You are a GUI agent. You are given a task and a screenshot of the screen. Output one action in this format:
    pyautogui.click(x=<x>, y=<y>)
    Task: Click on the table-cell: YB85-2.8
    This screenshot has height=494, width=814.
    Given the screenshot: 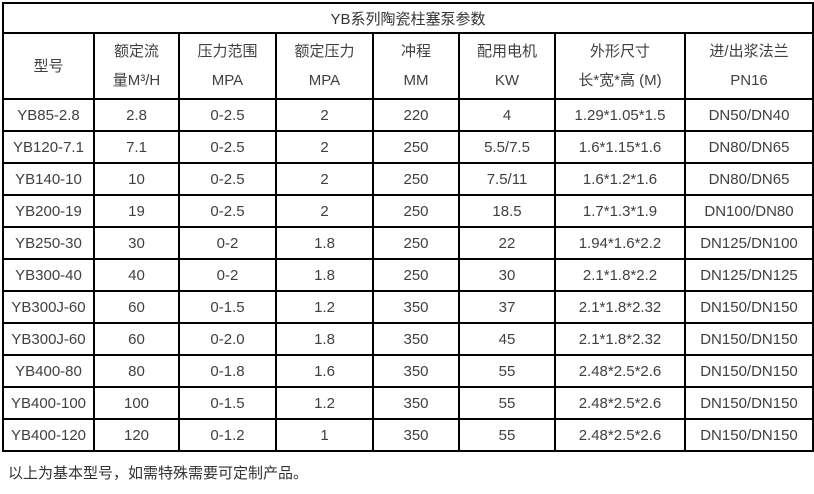 What is the action you would take?
    pyautogui.click(x=48, y=115)
    